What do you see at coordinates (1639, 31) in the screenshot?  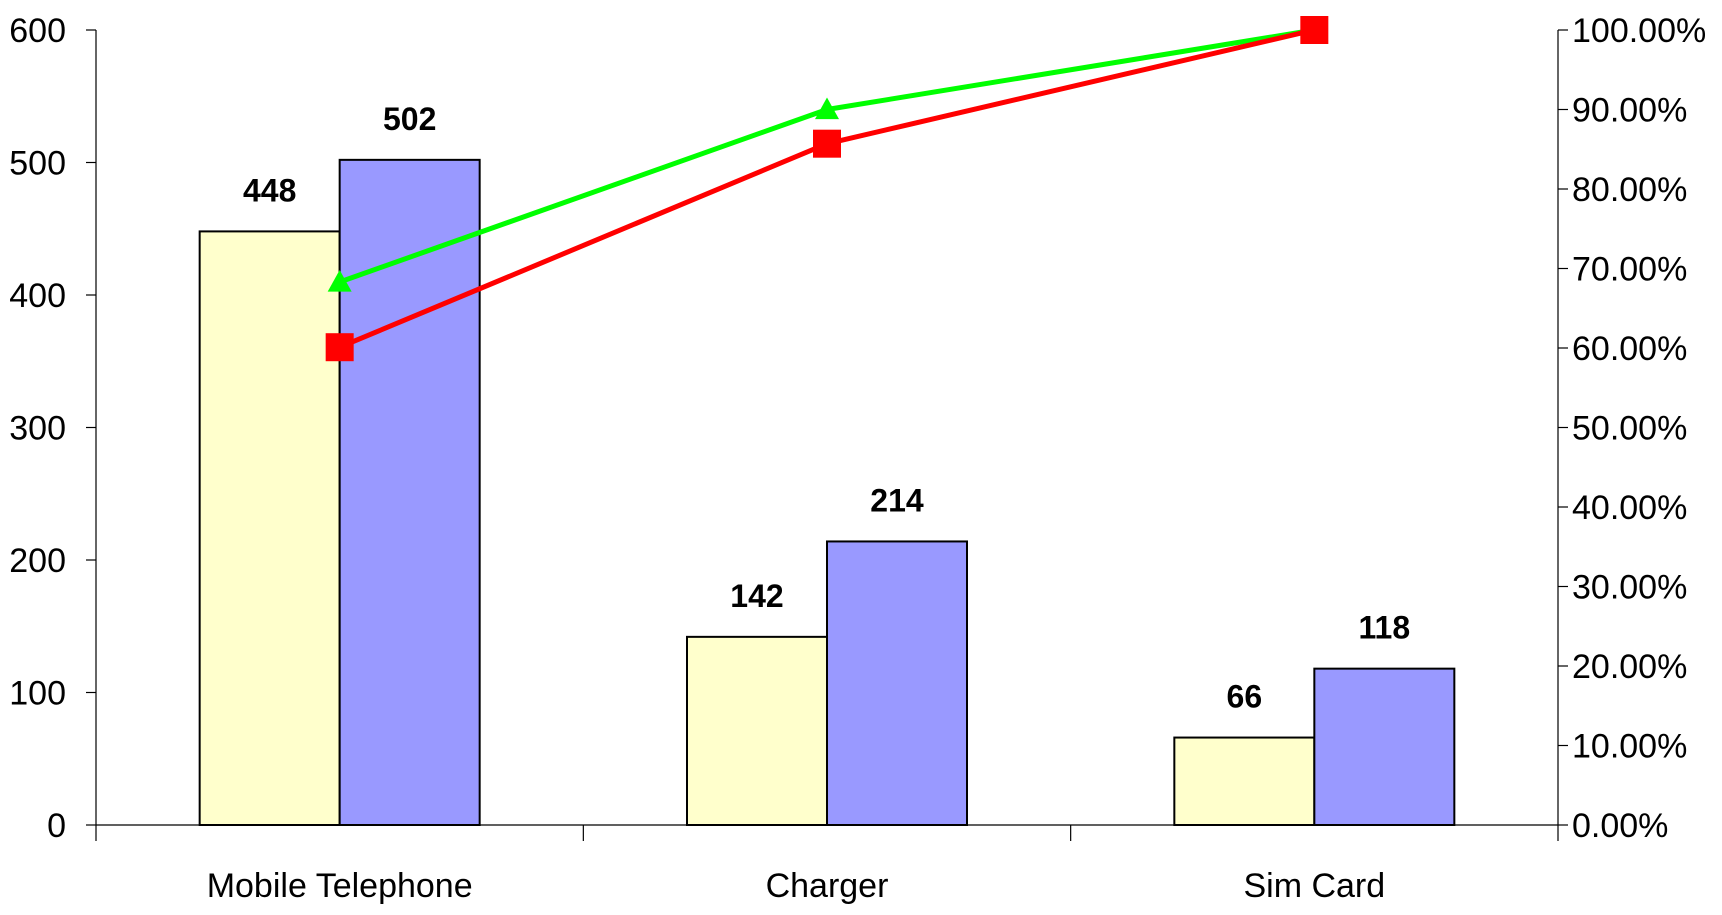 I see `right-y-tick-label: 100.00%` at bounding box center [1639, 31].